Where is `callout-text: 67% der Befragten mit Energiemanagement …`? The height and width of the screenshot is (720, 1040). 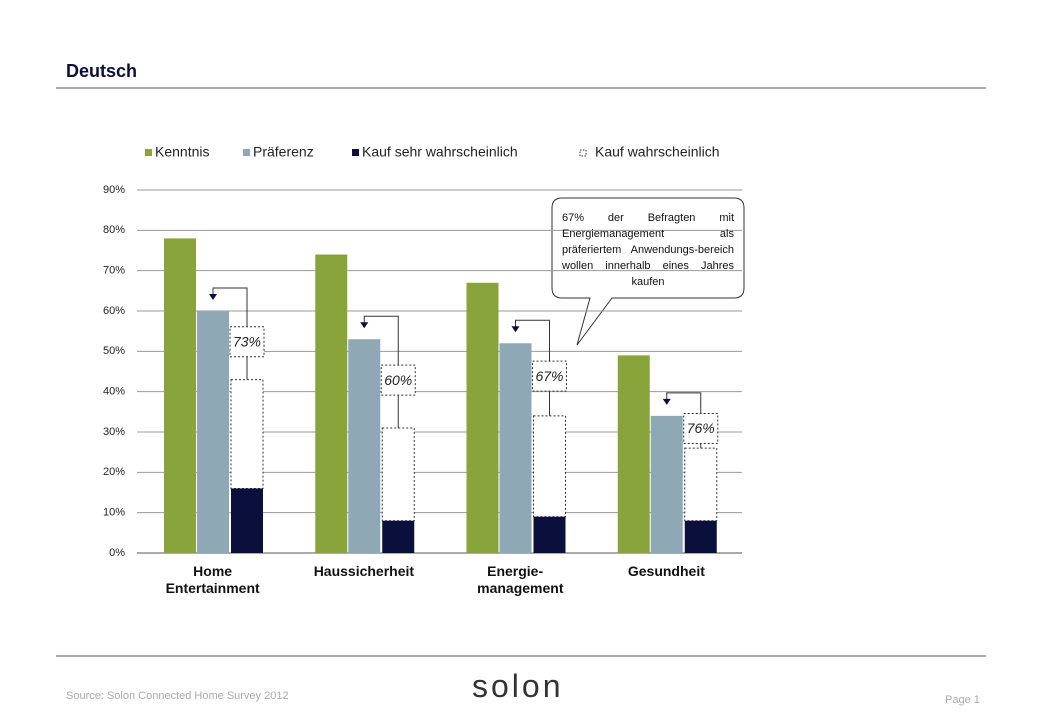 callout-text: 67% der Befragten mit Energiemanagement … is located at coordinates (648, 250).